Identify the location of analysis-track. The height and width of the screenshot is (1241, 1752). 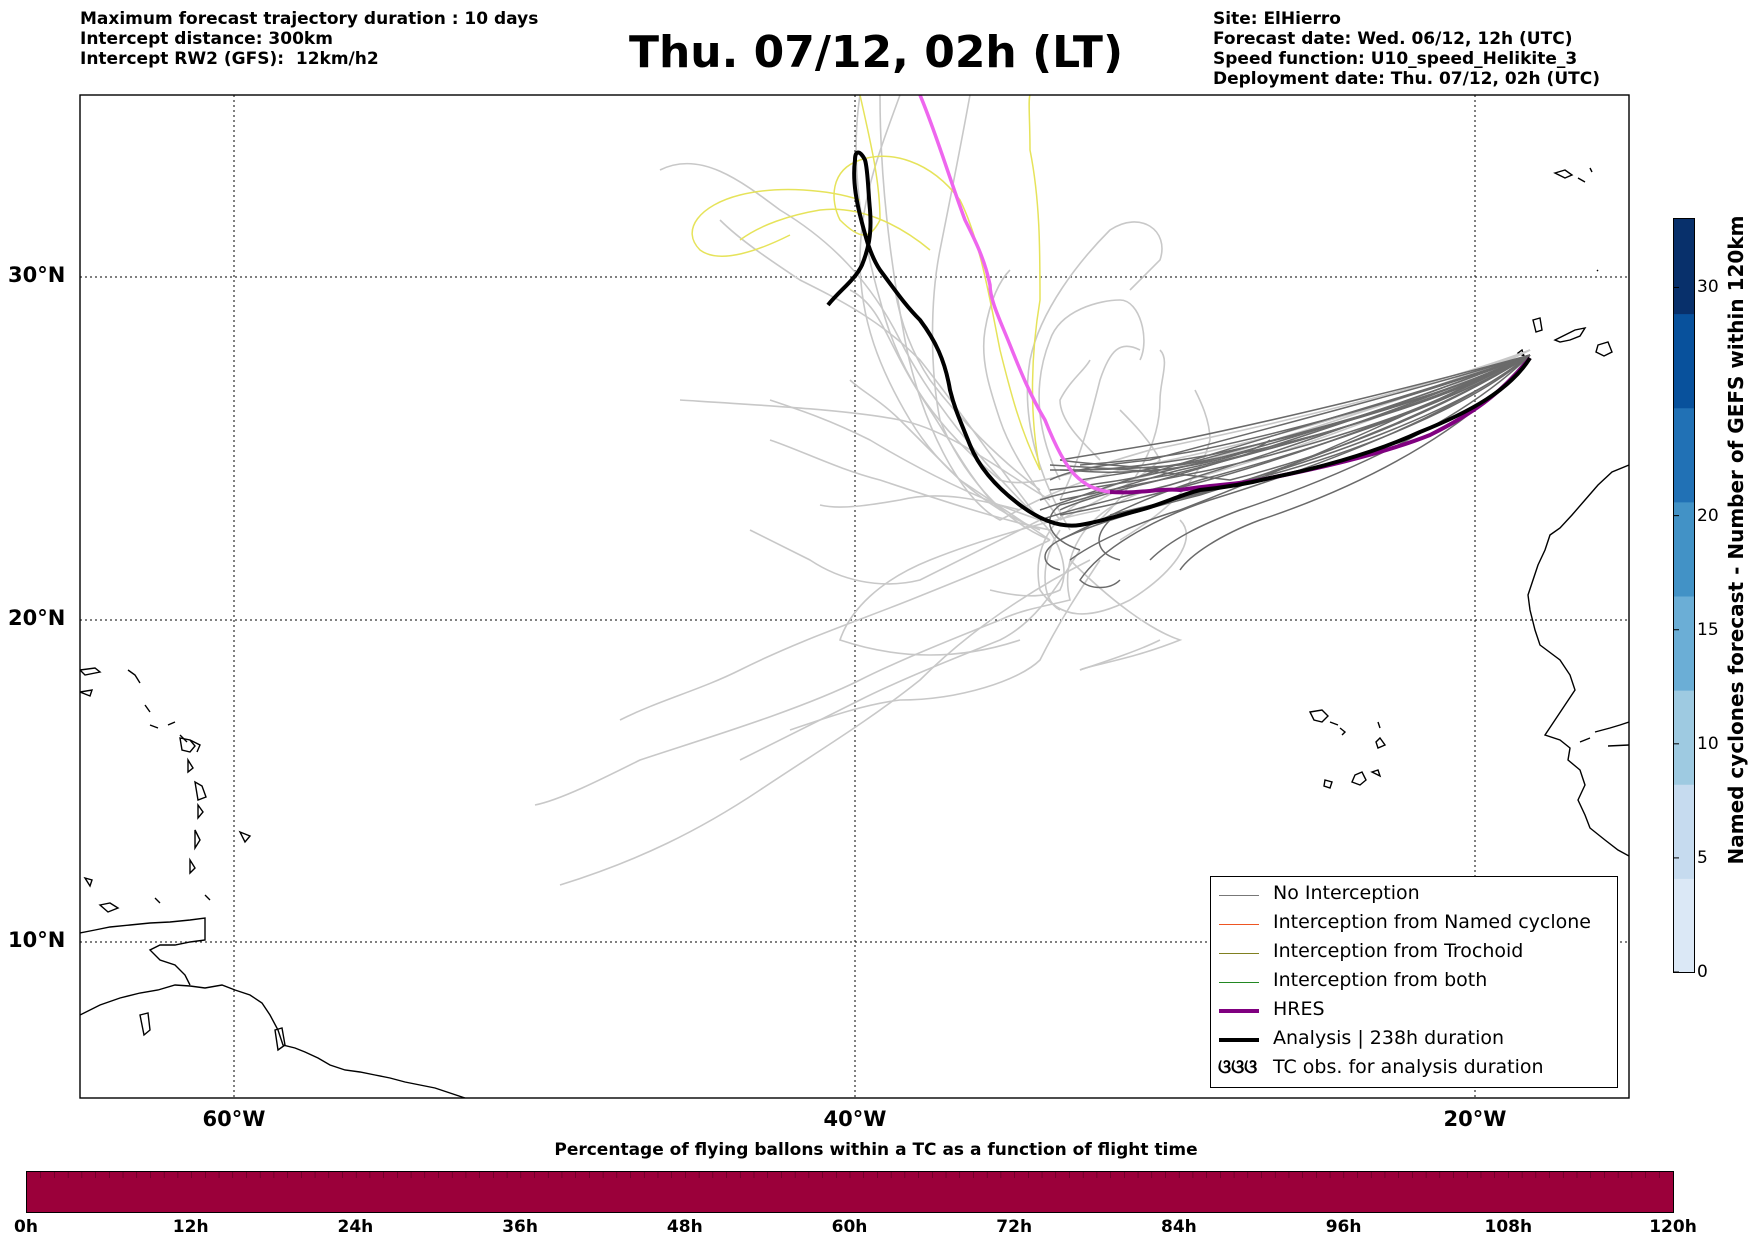
(1179, 339).